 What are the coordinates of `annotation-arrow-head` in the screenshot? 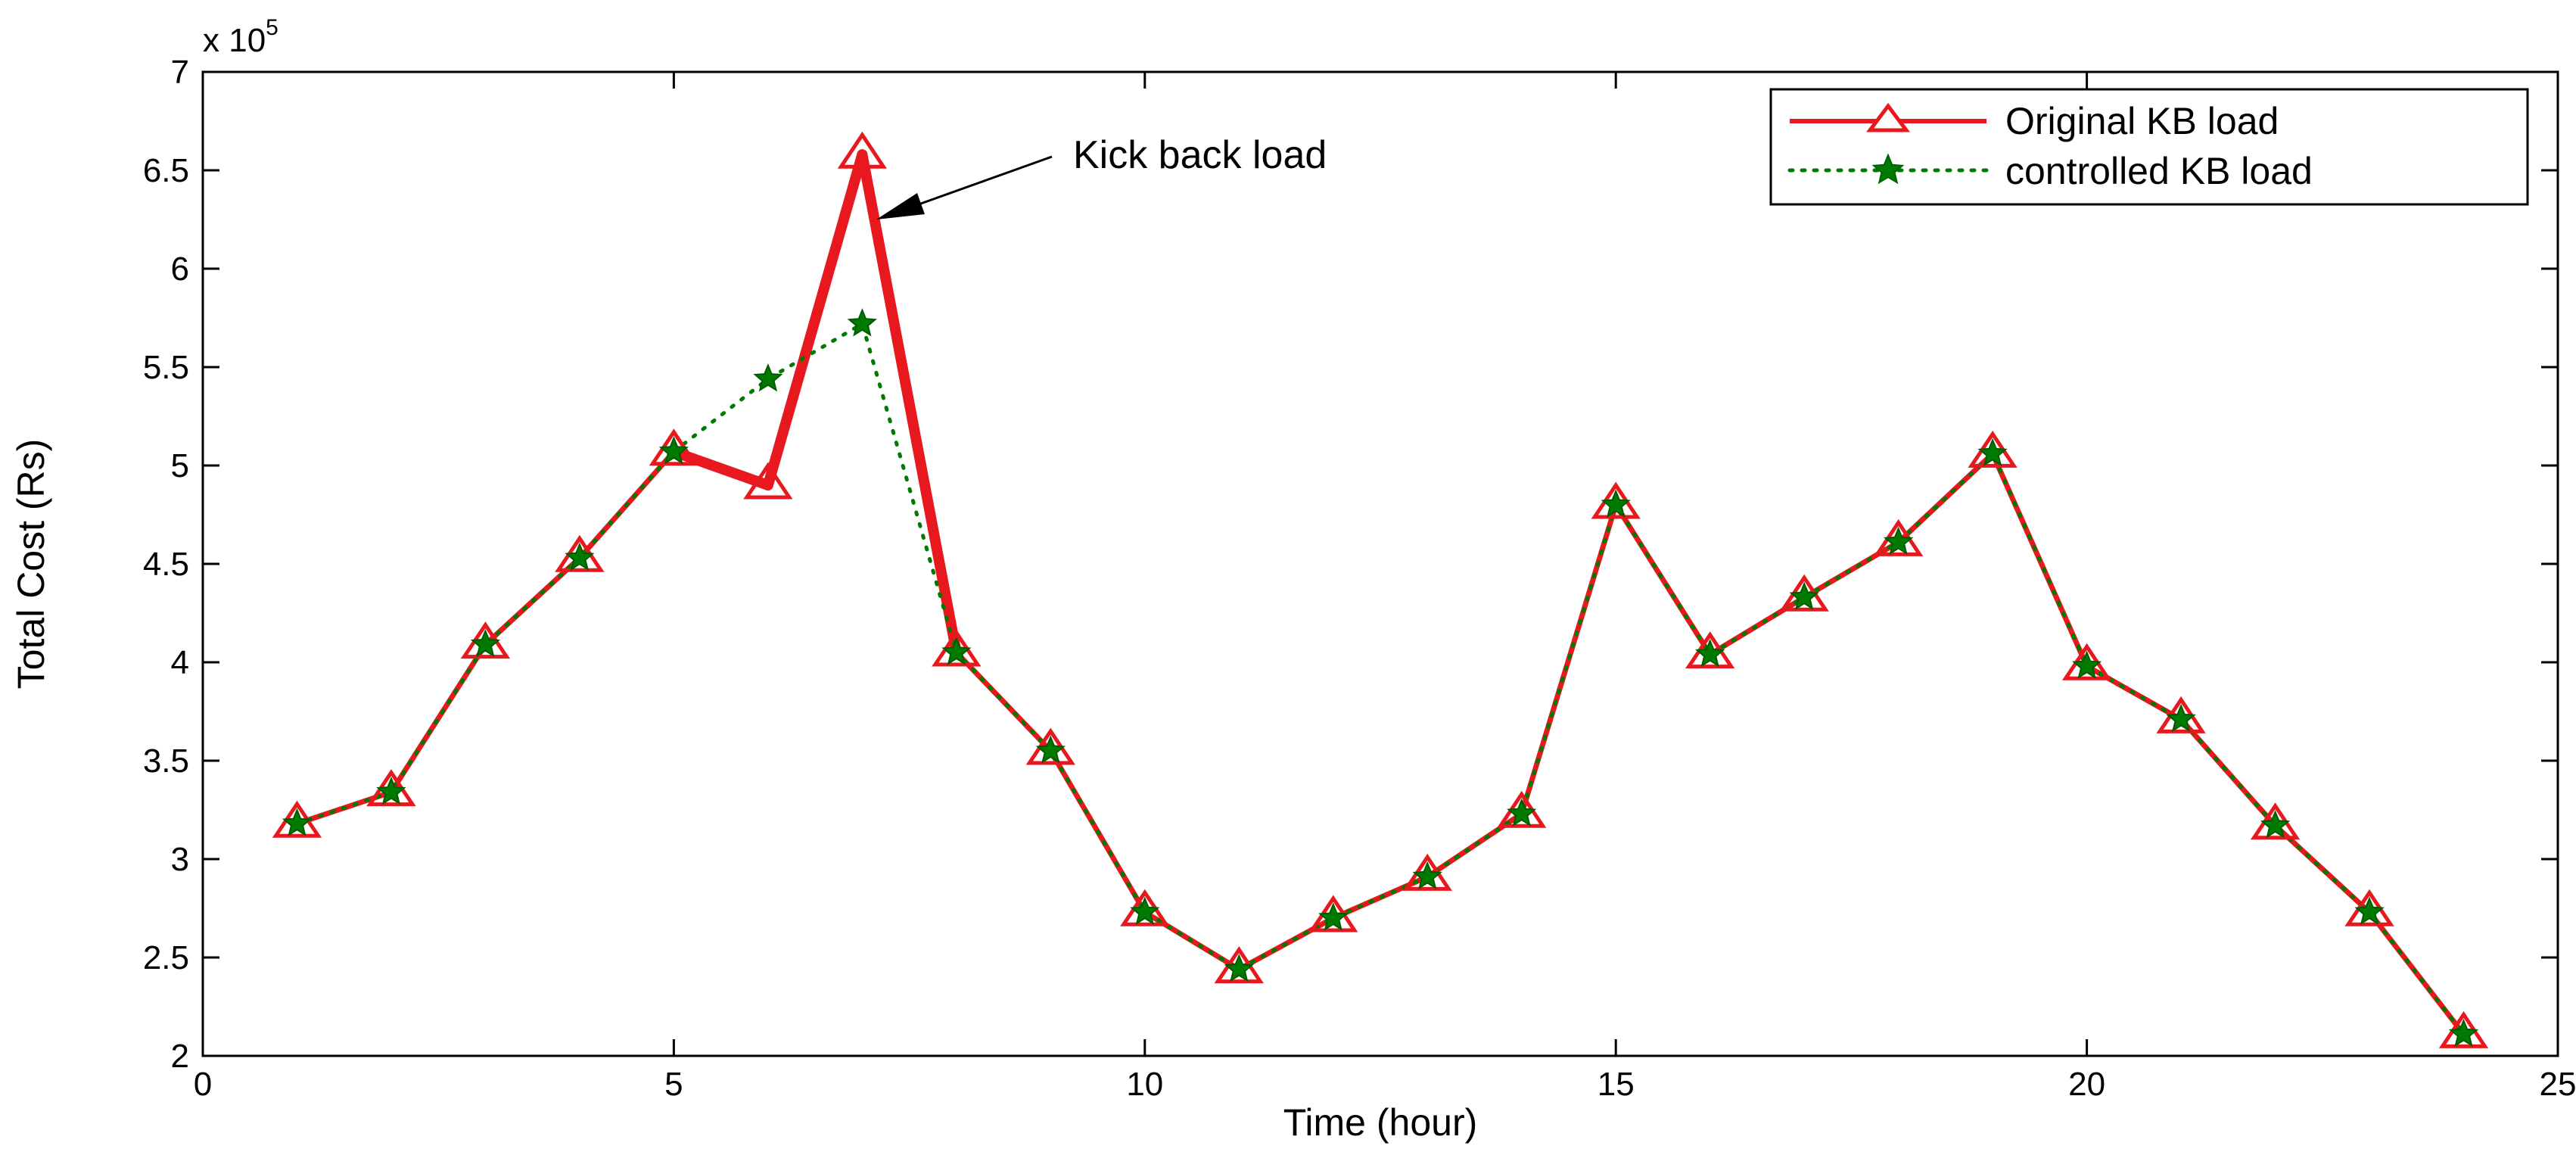 It's located at (900, 207).